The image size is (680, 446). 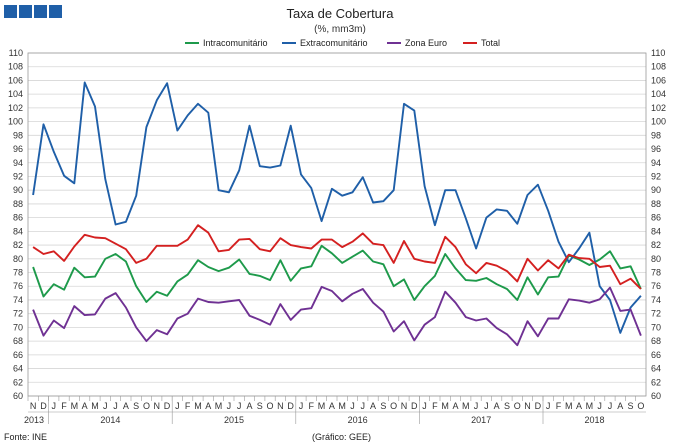 What do you see at coordinates (656, 314) in the screenshot?
I see `y-tick-label-right: 72` at bounding box center [656, 314].